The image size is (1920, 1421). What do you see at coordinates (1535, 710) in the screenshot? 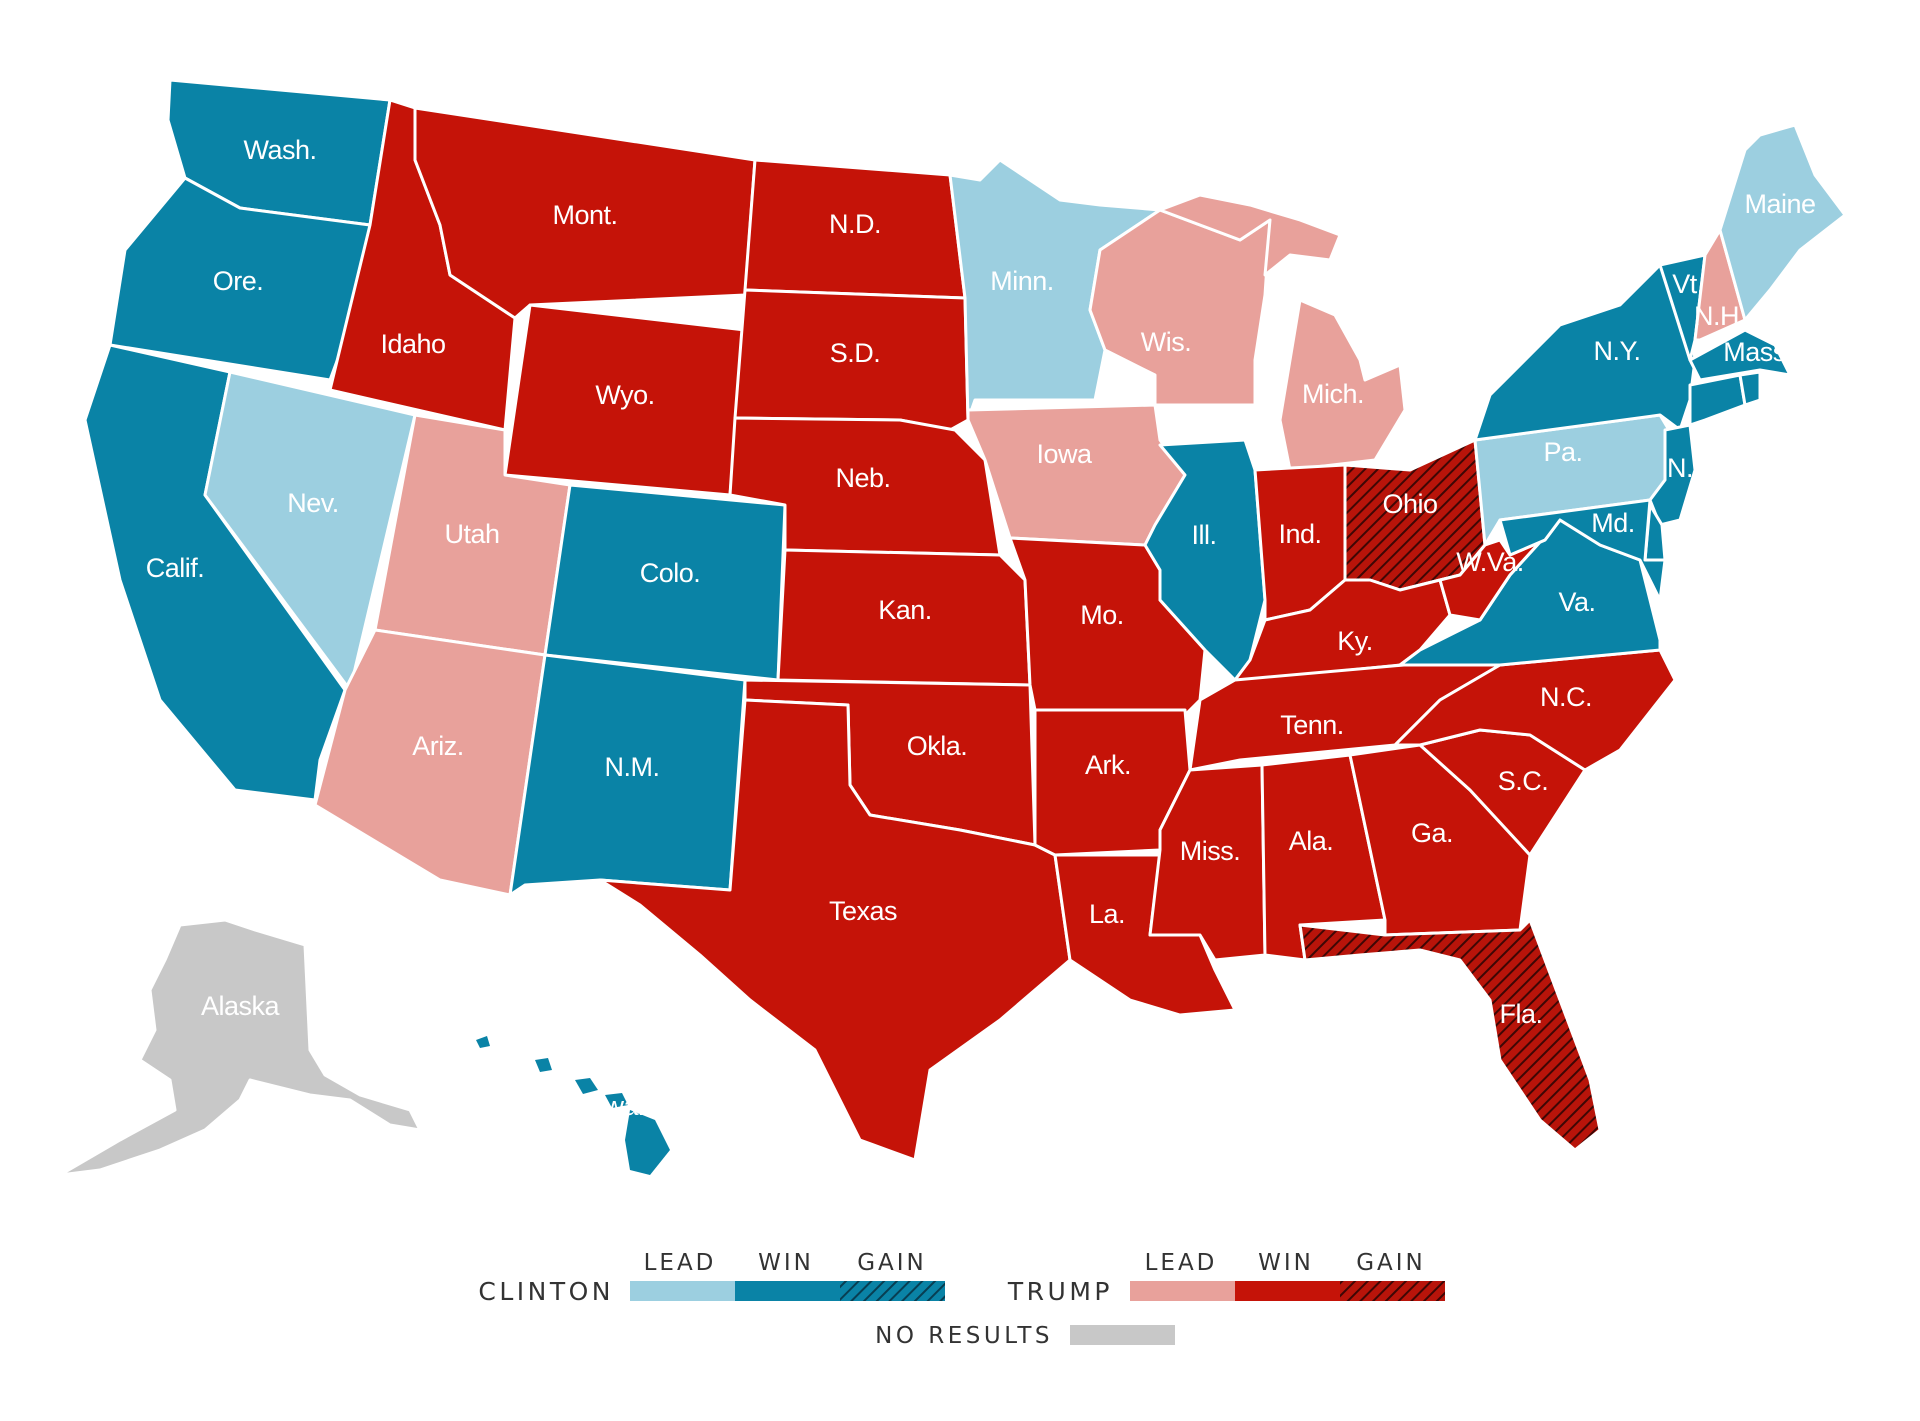
I see `state-nc` at bounding box center [1535, 710].